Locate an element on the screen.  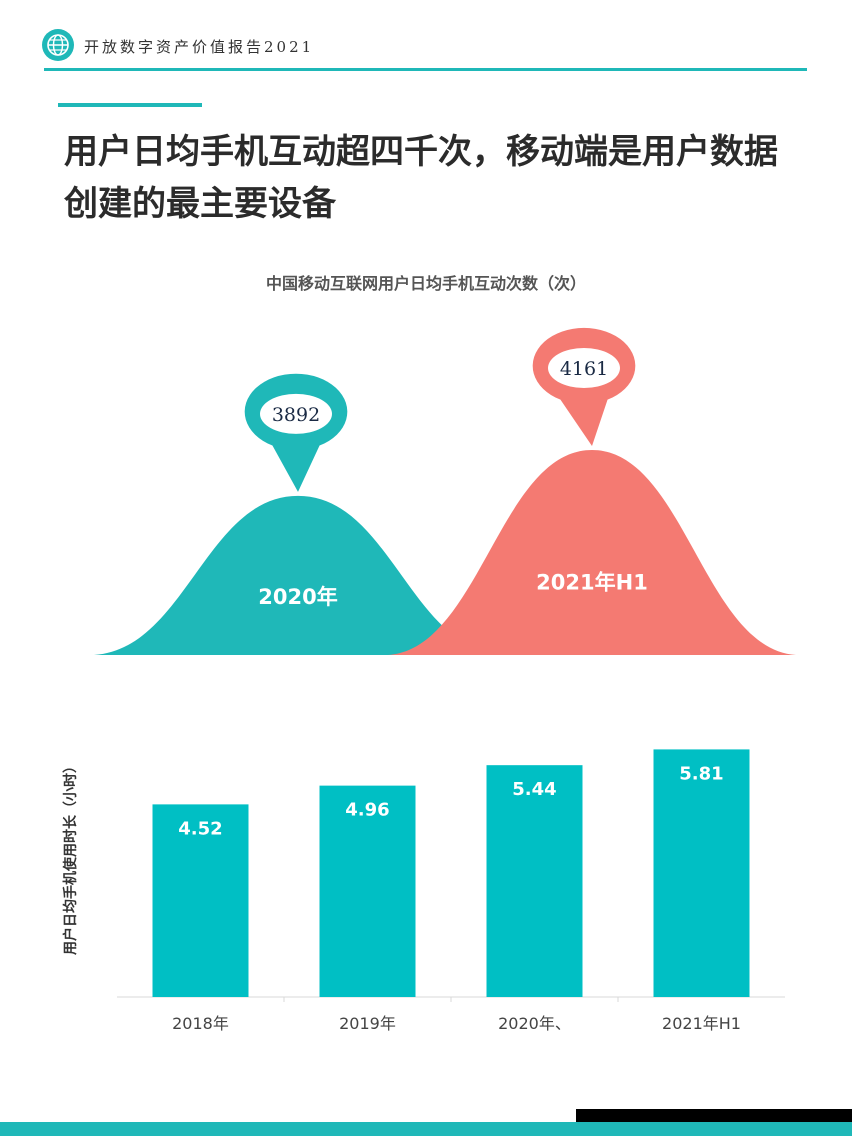
title-accent-line is located at coordinates (130, 105).